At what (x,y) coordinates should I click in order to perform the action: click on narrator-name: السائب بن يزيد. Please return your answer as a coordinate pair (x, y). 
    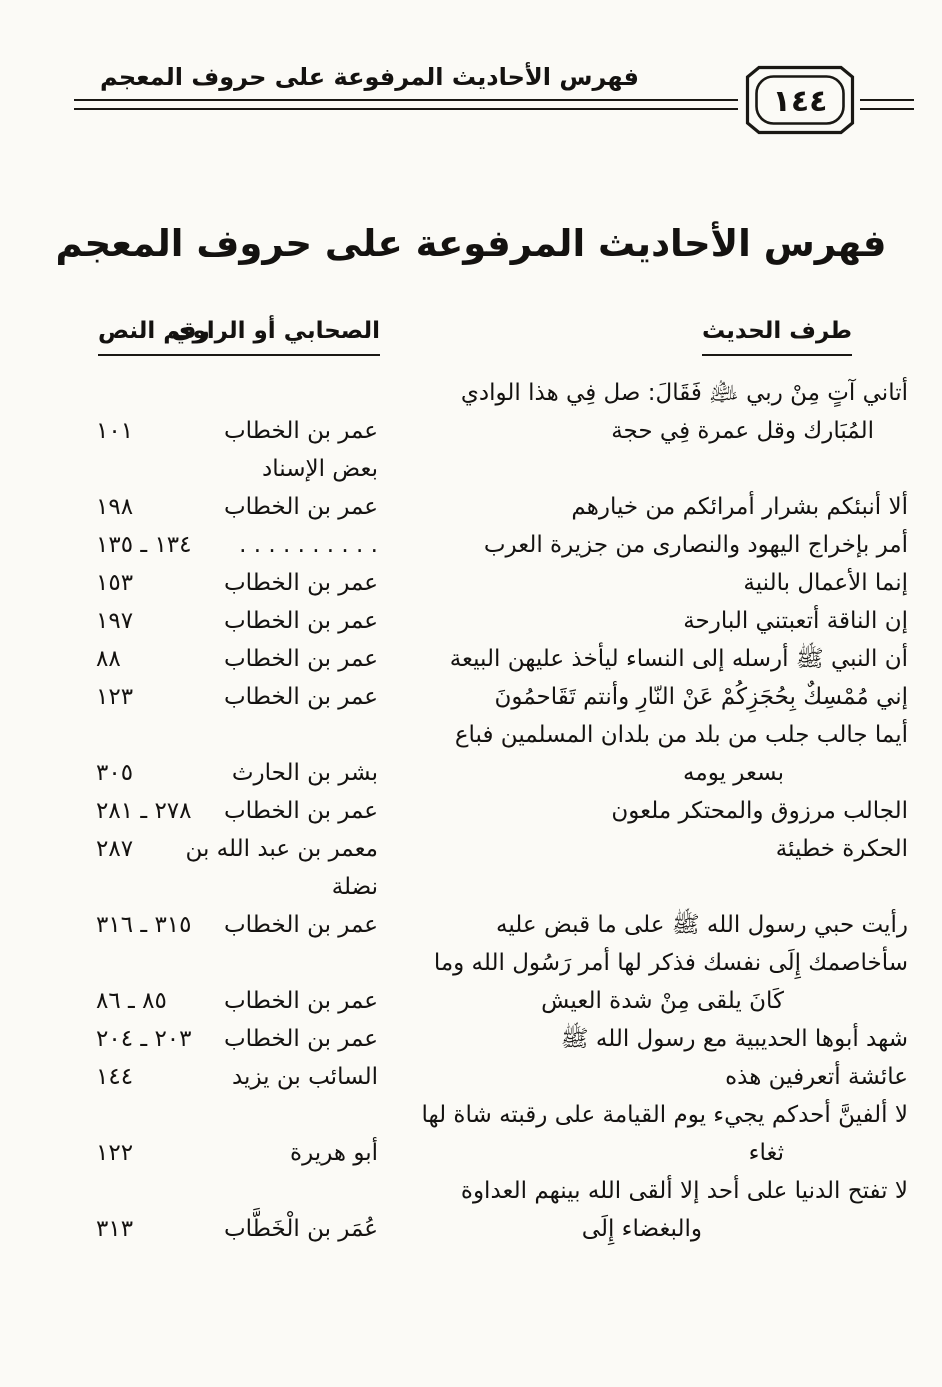
    Looking at the image, I should click on (304, 1077).